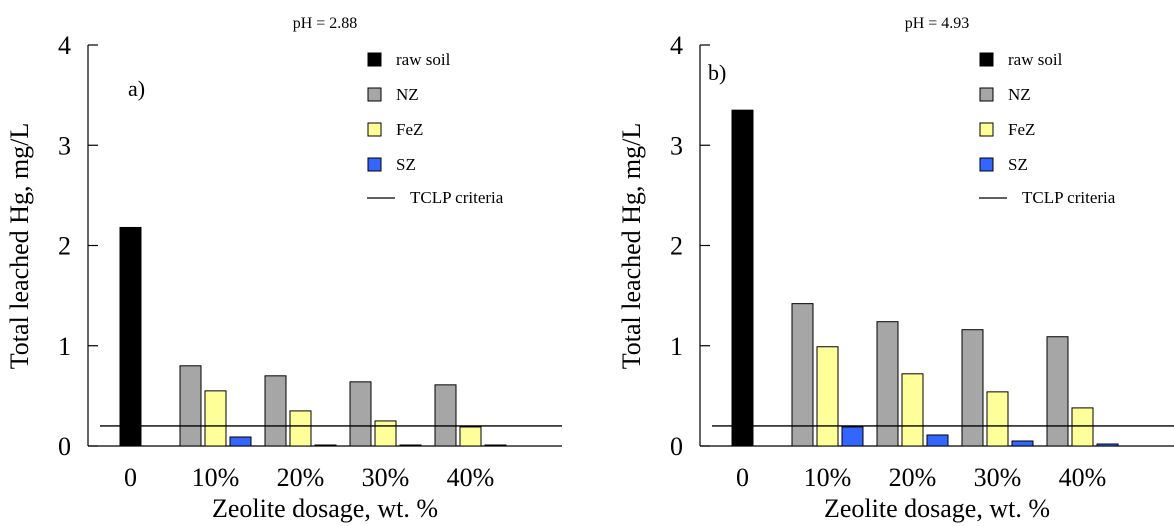 The width and height of the screenshot is (1174, 526). I want to click on panel-label: a), so click(136, 88).